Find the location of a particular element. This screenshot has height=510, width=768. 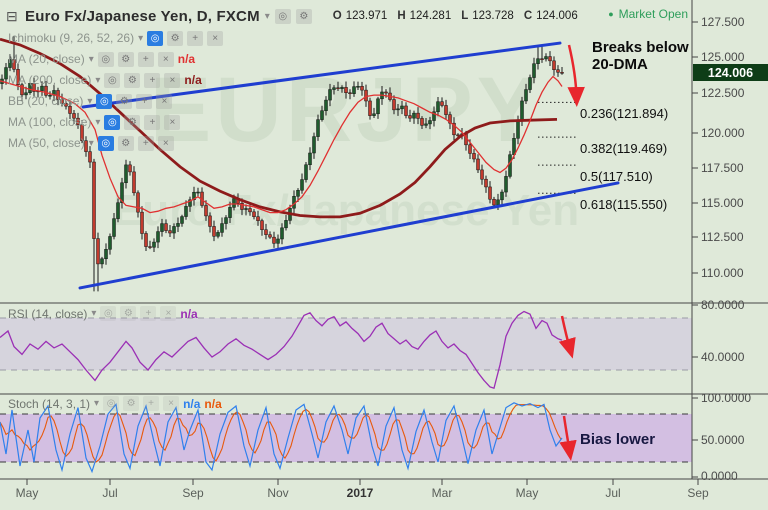

fib-label-05: 0.5(117.510) is located at coordinates (616, 176).